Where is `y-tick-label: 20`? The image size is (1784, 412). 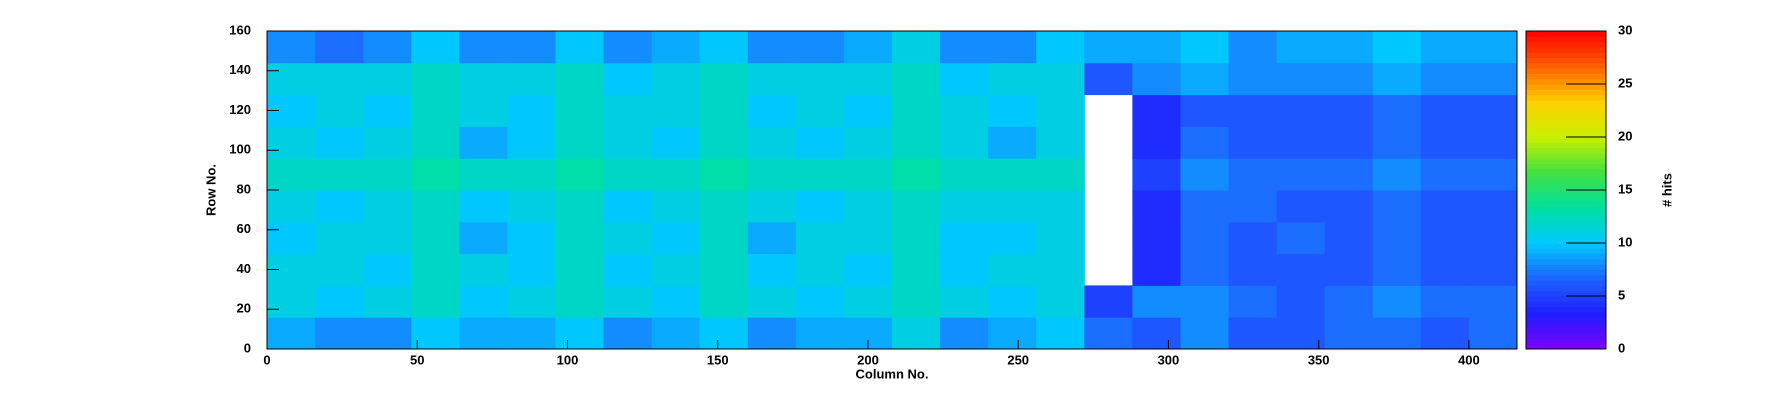
y-tick-label: 20 is located at coordinates (244, 308).